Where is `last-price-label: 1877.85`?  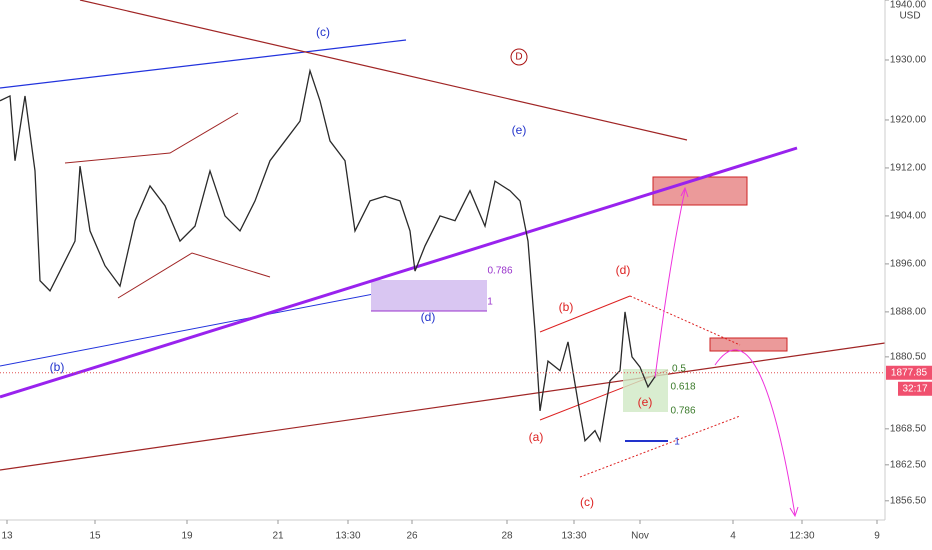
last-price-label: 1877.85 is located at coordinates (909, 372).